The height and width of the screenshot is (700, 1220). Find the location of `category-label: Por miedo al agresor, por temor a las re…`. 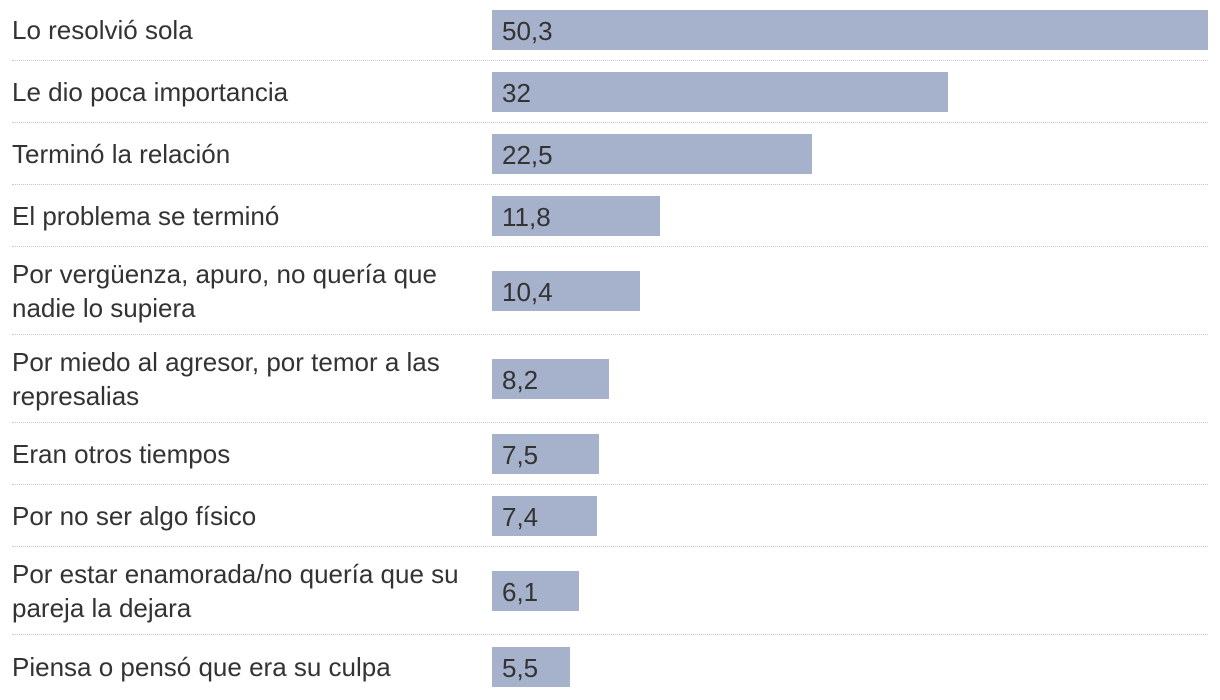

category-label: Por miedo al agresor, por temor a las re… is located at coordinates (226, 379).